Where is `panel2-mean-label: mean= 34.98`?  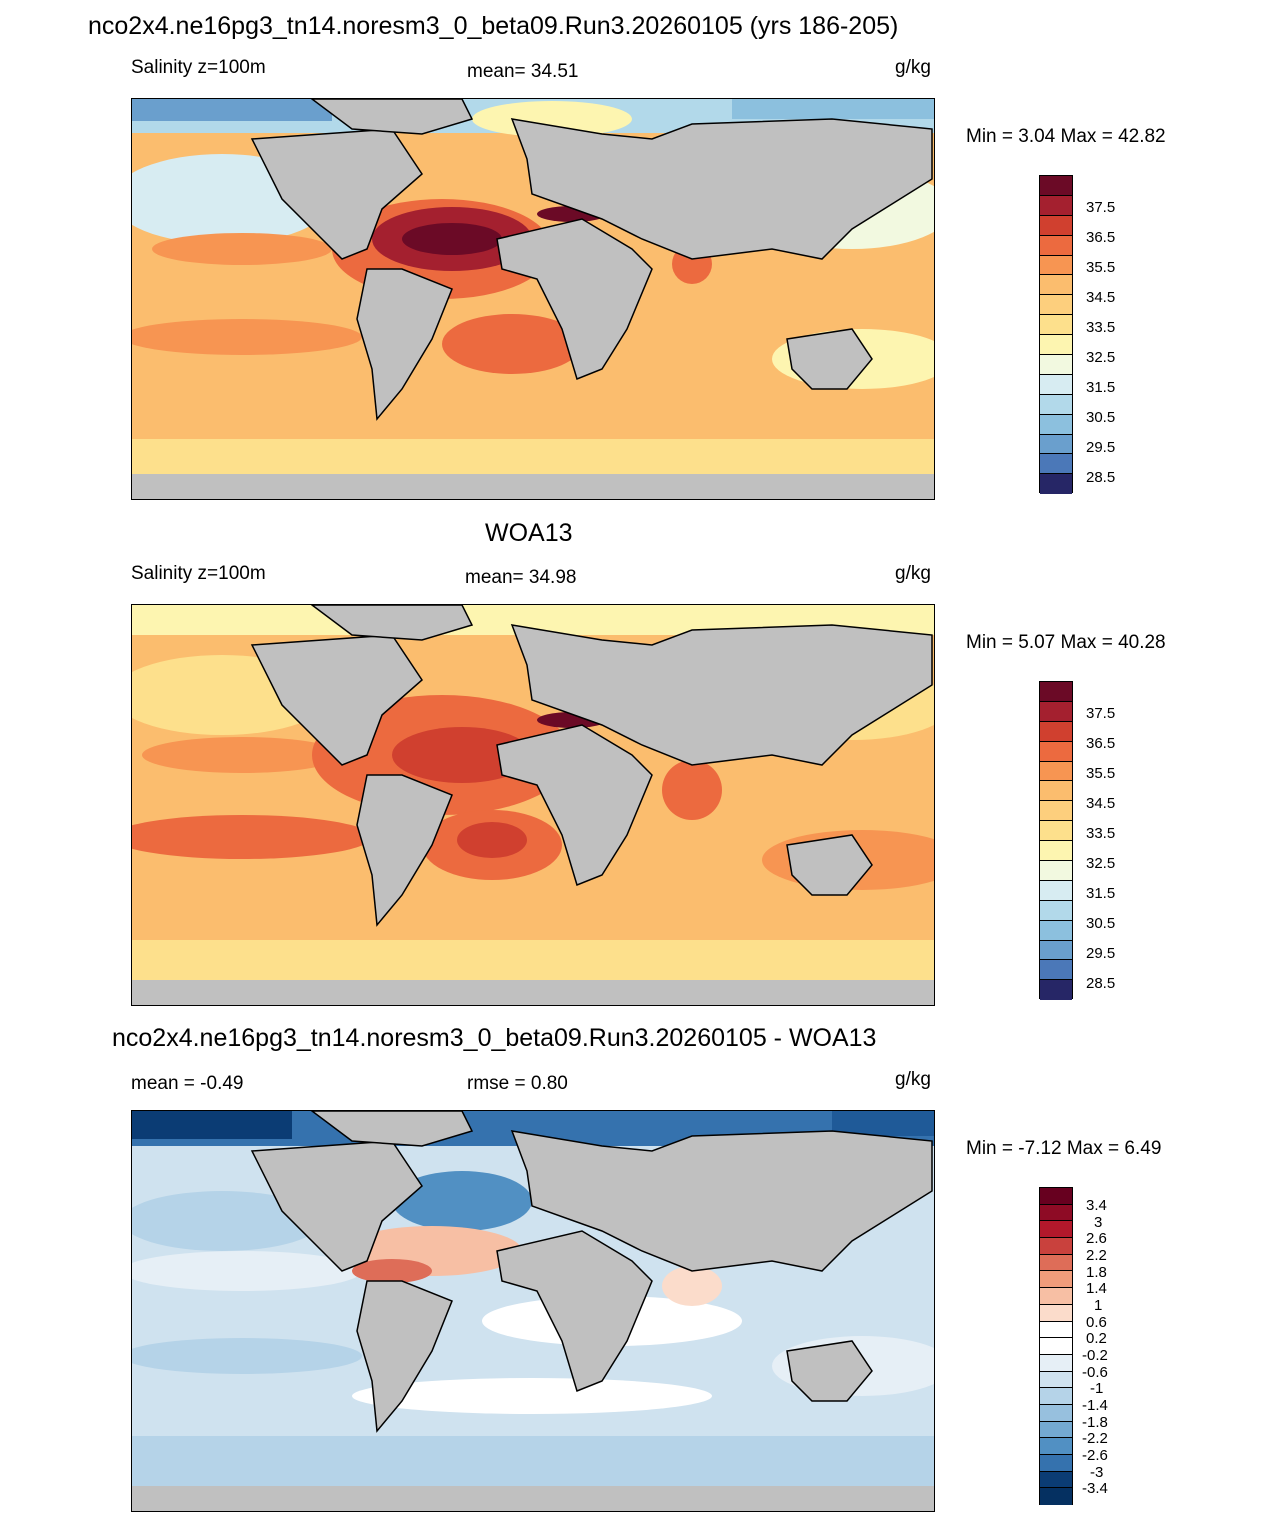 panel2-mean-label: mean= 34.98 is located at coordinates (521, 577).